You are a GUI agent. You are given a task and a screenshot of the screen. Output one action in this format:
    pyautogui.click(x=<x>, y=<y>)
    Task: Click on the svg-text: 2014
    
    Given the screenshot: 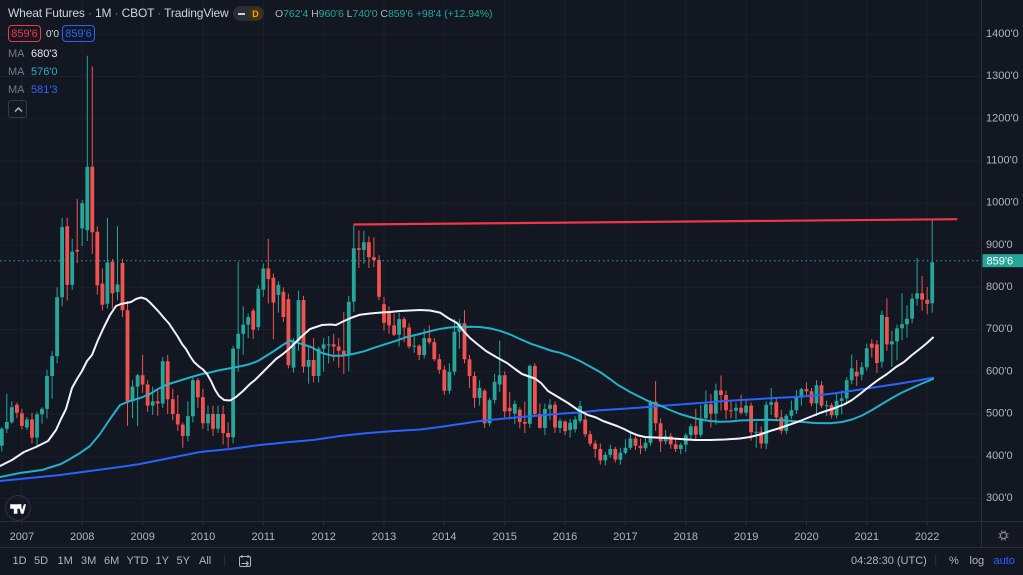 What is the action you would take?
    pyautogui.click(x=444, y=537)
    